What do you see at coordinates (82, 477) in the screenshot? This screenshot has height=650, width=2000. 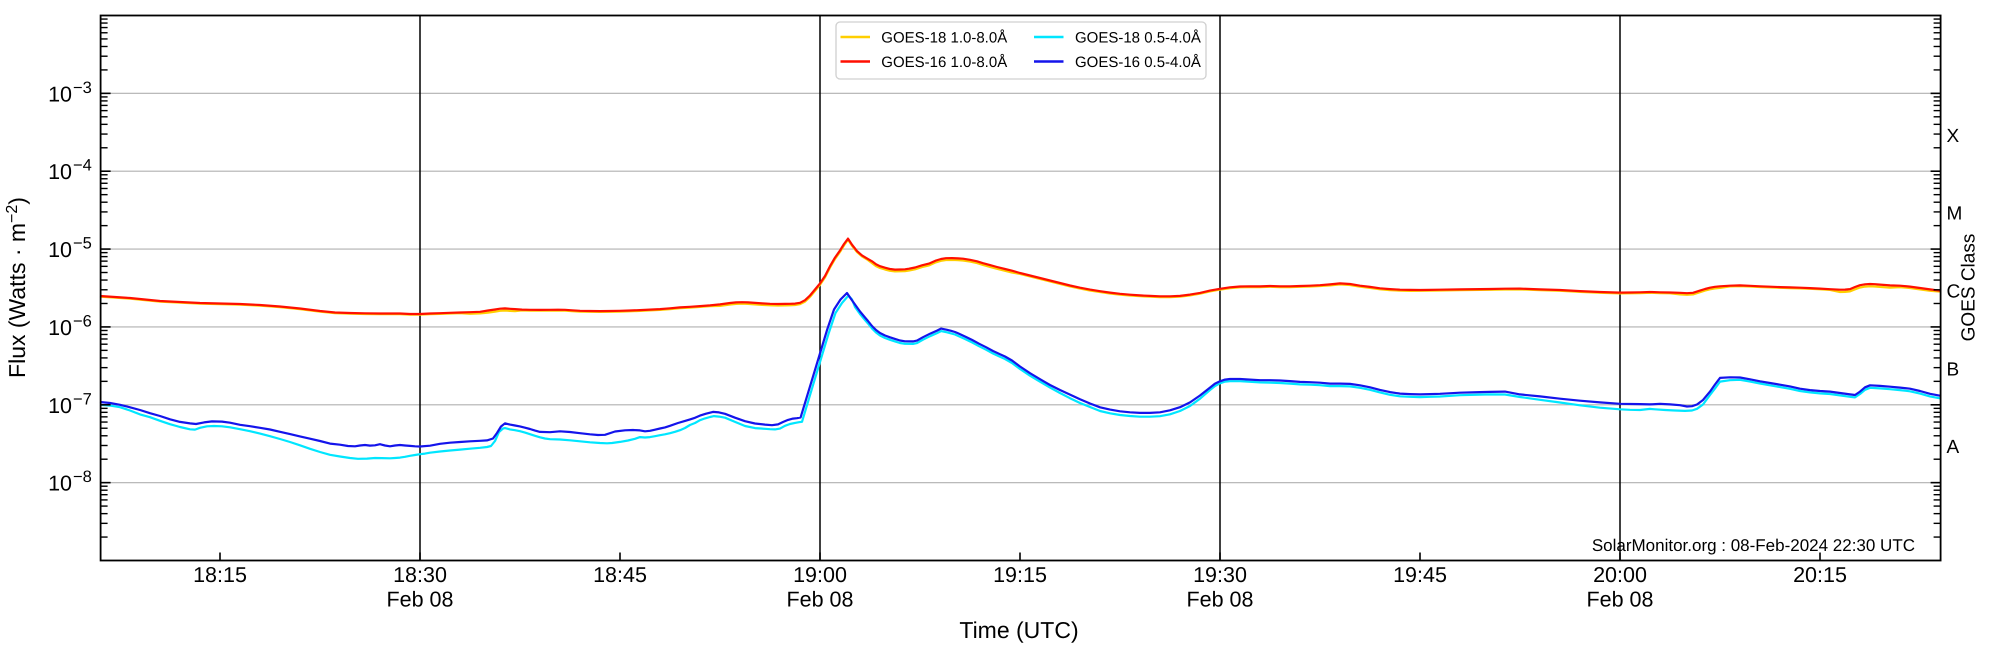 I see `svg-text: −8` at bounding box center [82, 477].